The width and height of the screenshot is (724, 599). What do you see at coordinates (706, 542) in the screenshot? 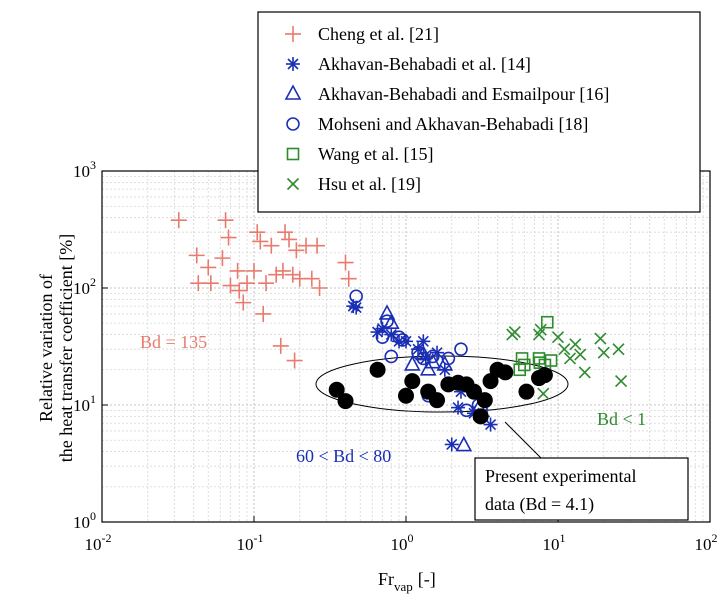
I see `x-tick-label: 10²` at bounding box center [706, 542].